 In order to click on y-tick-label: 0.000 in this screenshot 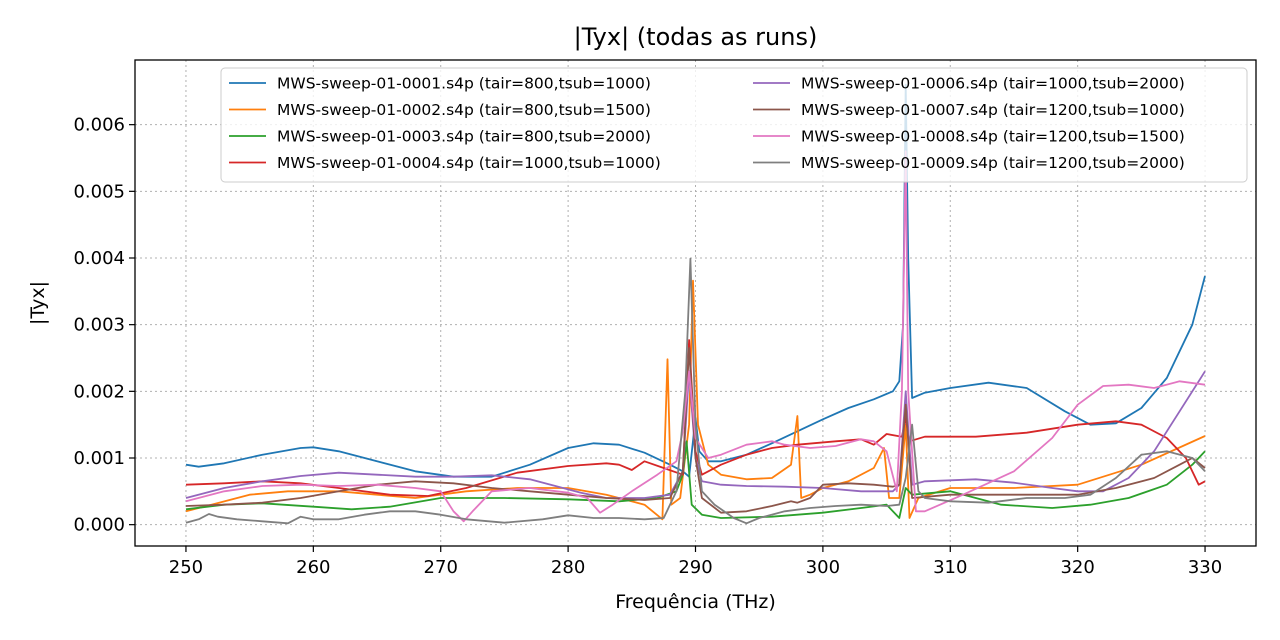, I will do `click(99, 525)`.